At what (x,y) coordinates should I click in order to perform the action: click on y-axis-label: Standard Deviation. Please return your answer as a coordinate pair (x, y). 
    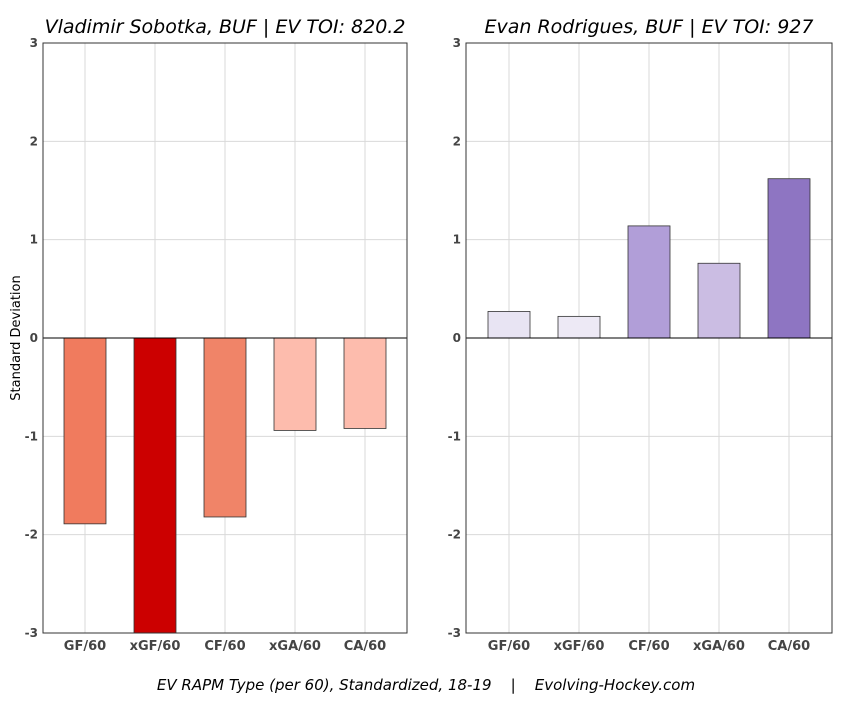
    Looking at the image, I should click on (16, 337).